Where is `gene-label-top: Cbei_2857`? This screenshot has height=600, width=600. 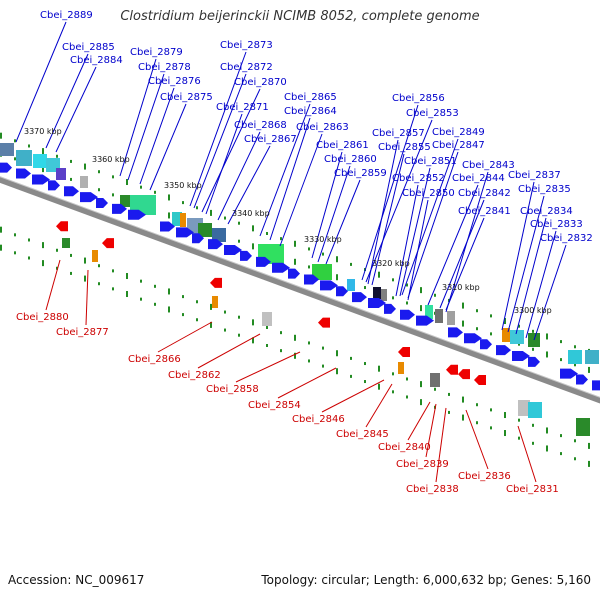 gene-label-top: Cbei_2857 is located at coordinates (398, 133).